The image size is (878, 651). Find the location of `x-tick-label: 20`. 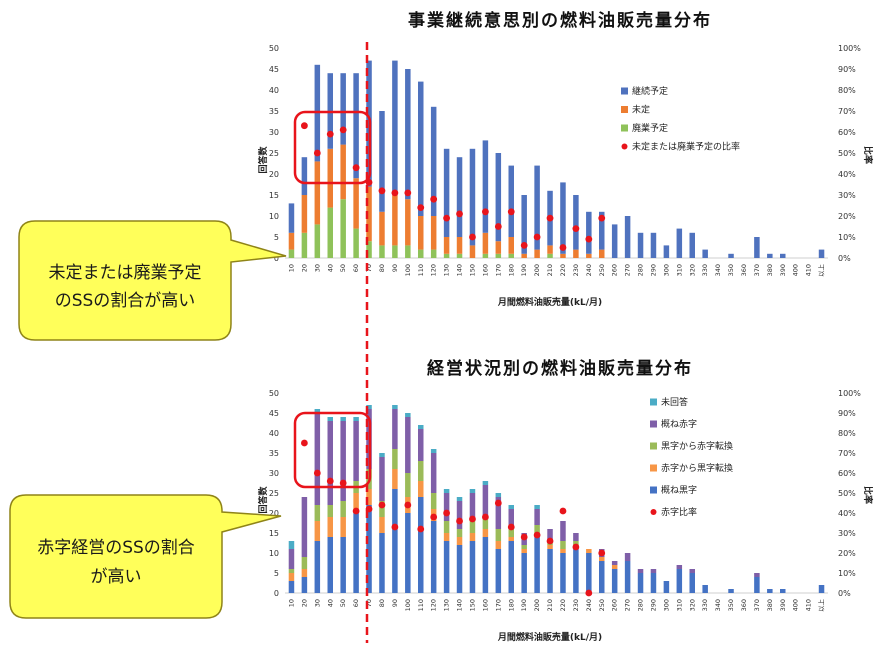

x-tick-label: 20 is located at coordinates (304, 603).